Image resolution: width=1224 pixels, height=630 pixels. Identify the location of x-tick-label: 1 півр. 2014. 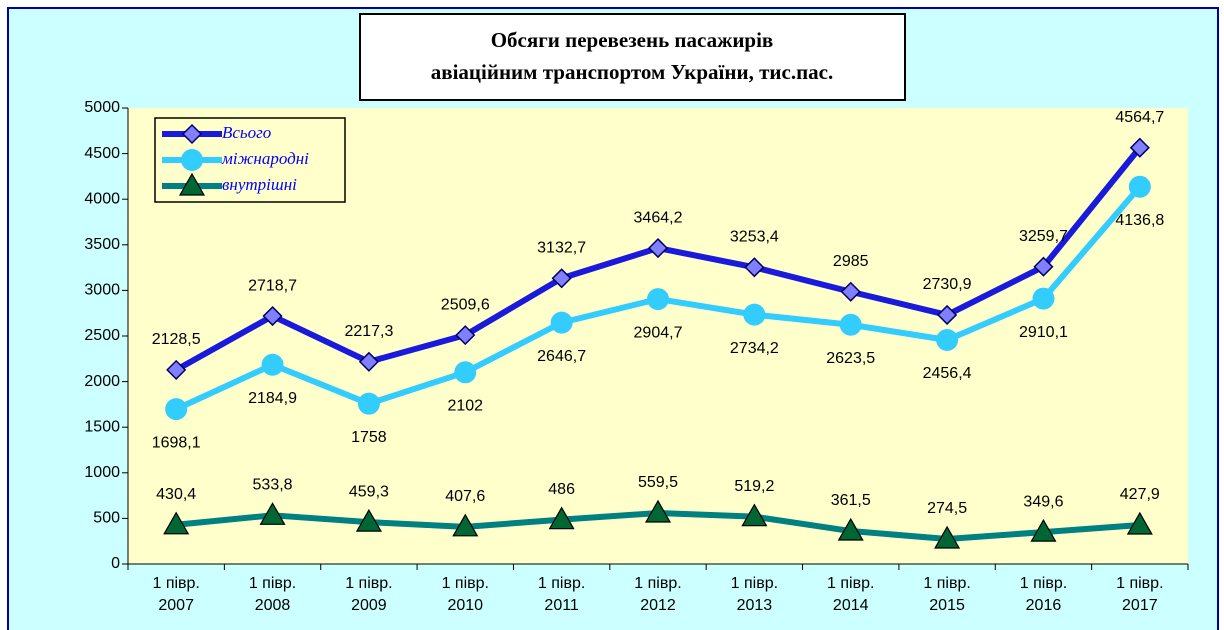
(850, 594).